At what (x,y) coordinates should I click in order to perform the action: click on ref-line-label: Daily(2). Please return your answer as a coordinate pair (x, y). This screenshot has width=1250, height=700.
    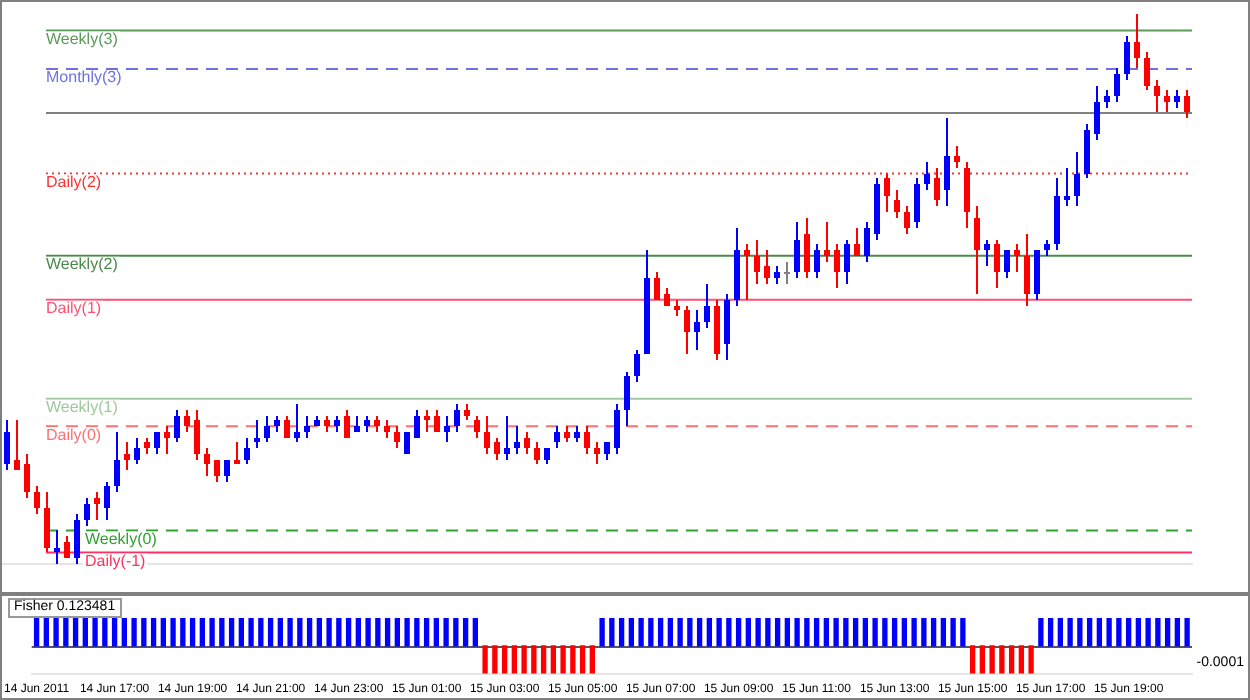
    Looking at the image, I should click on (74, 181).